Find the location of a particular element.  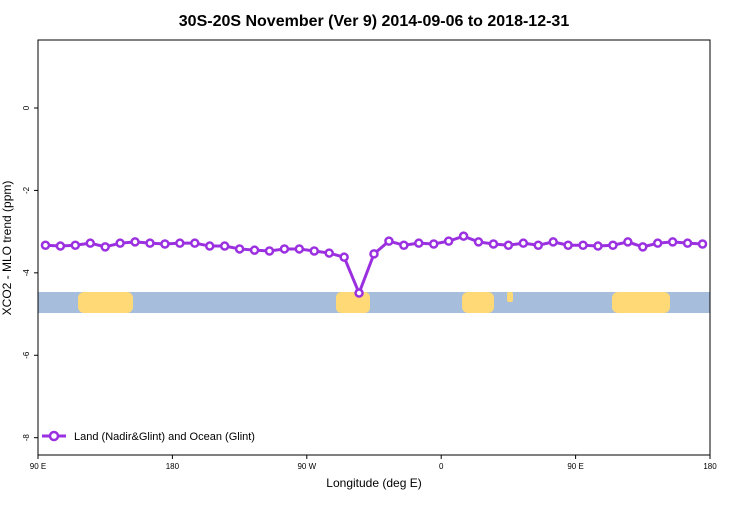

ocean-band is located at coordinates (374, 302).